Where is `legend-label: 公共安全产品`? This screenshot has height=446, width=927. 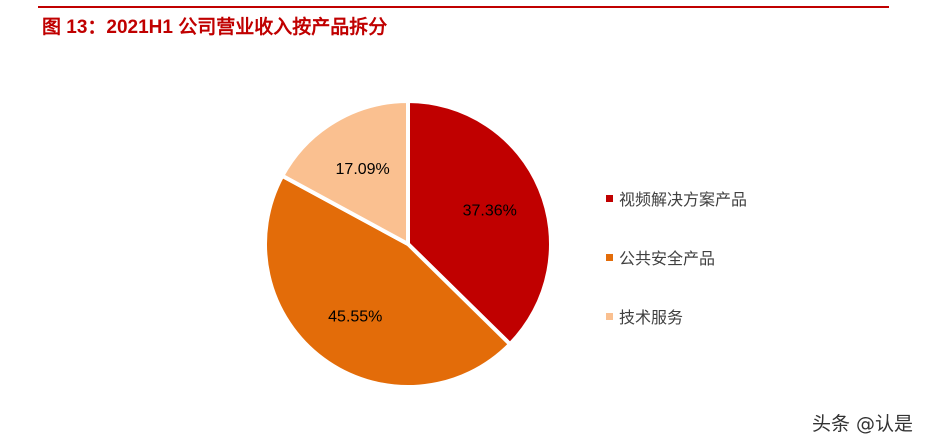
legend-label: 公共安全产品 is located at coordinates (667, 258).